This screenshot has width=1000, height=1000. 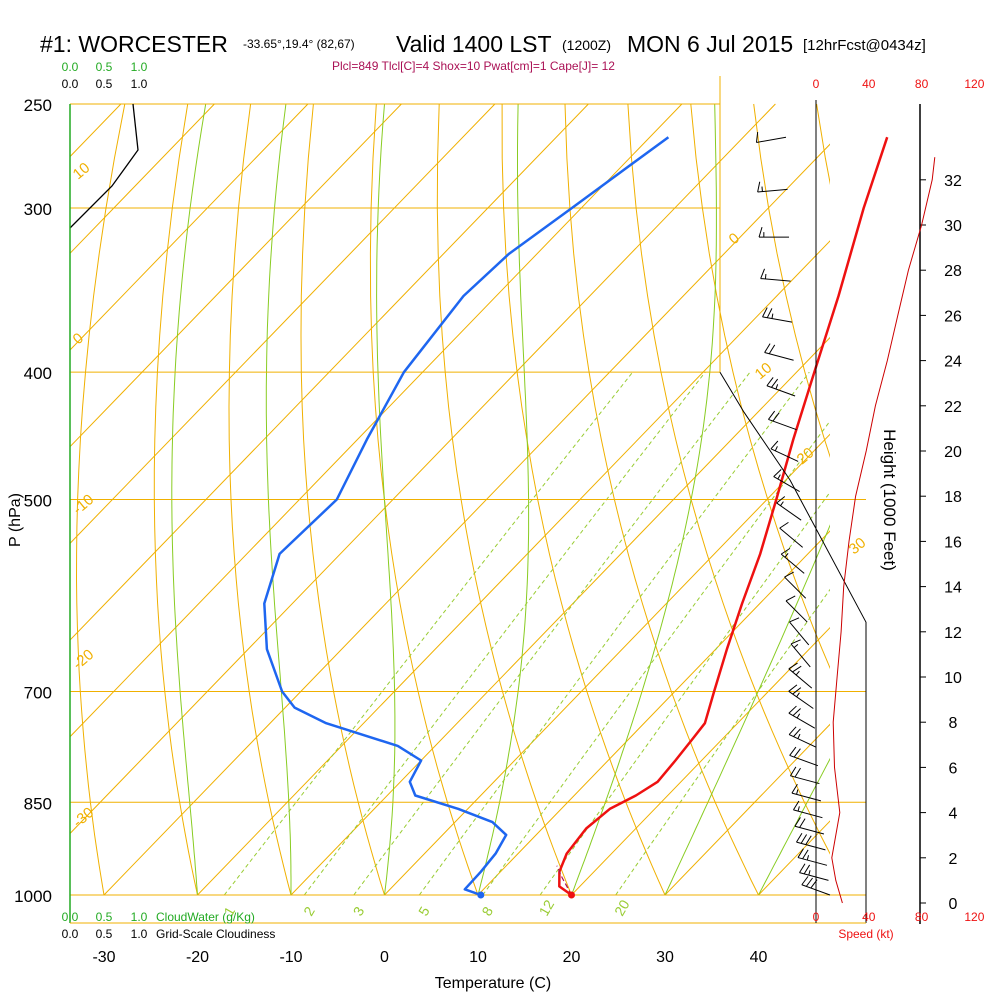 What do you see at coordinates (33, 896) in the screenshot?
I see `pressure-tick-label: 1000` at bounding box center [33, 896].